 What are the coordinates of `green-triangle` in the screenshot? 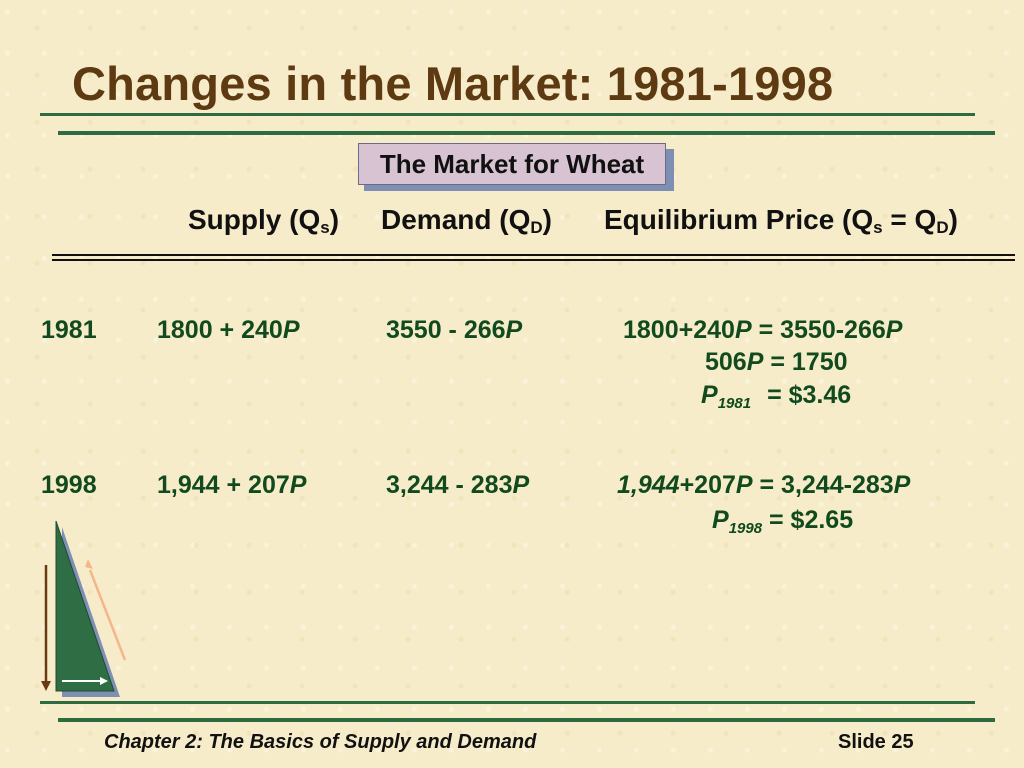 It's located at (85, 606).